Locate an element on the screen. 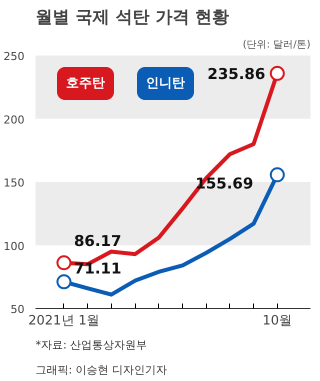 The image size is (320, 381). data-label: 71.11 is located at coordinates (98, 268).